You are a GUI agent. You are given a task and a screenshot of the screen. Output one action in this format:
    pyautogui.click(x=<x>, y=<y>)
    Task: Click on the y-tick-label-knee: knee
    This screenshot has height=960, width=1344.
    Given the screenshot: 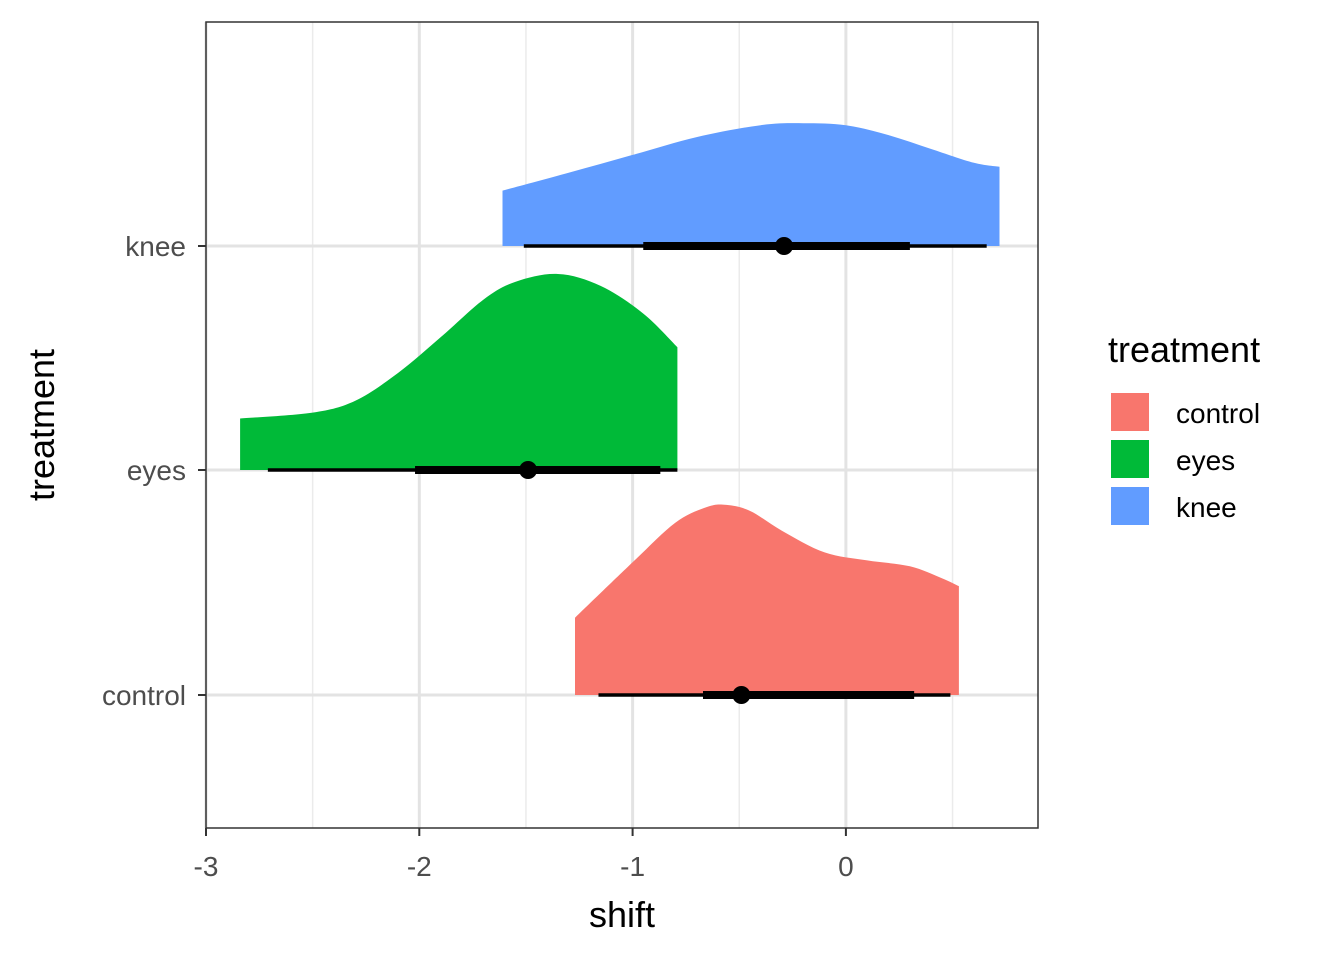 What is the action you would take?
    pyautogui.click(x=155, y=246)
    